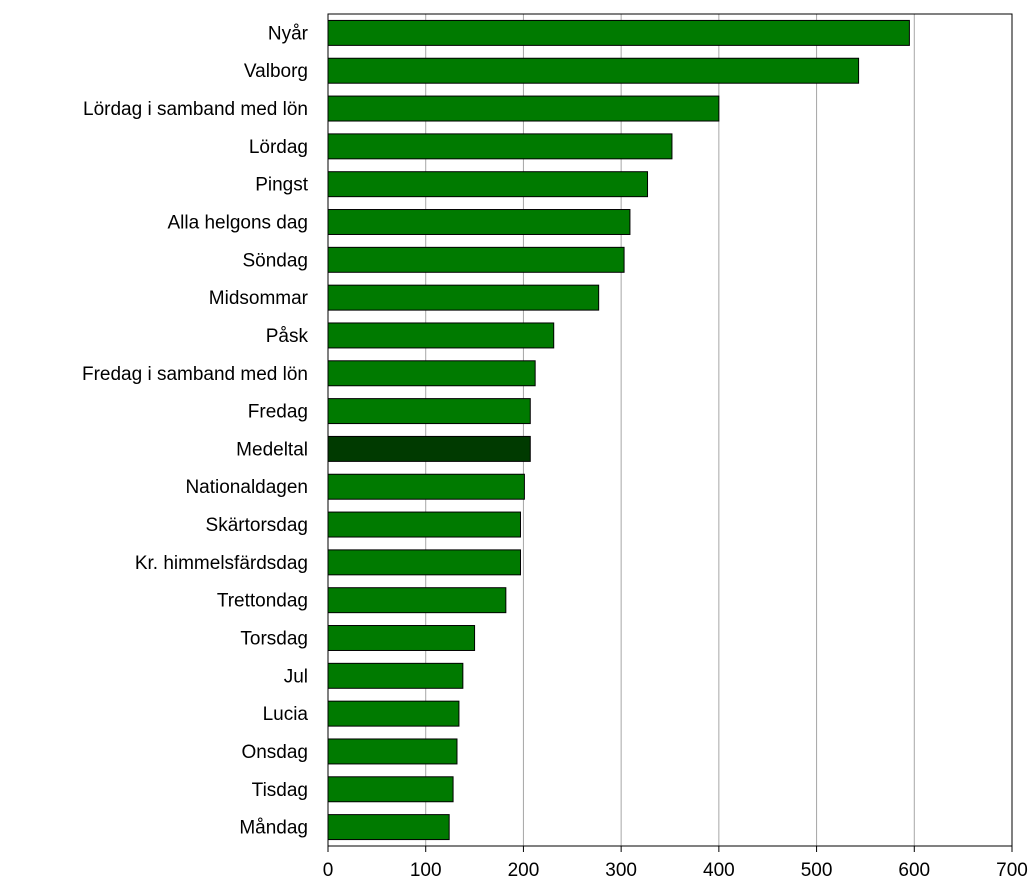 The height and width of the screenshot is (886, 1033). I want to click on category-label-18: Lucia, so click(286, 714).